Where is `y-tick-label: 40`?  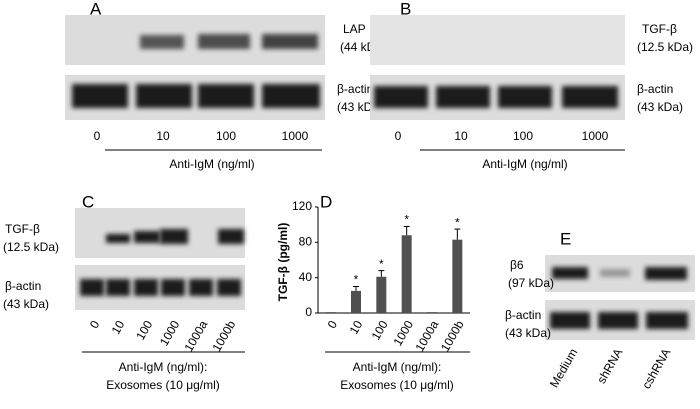 y-tick-label: 40 is located at coordinates (306, 277).